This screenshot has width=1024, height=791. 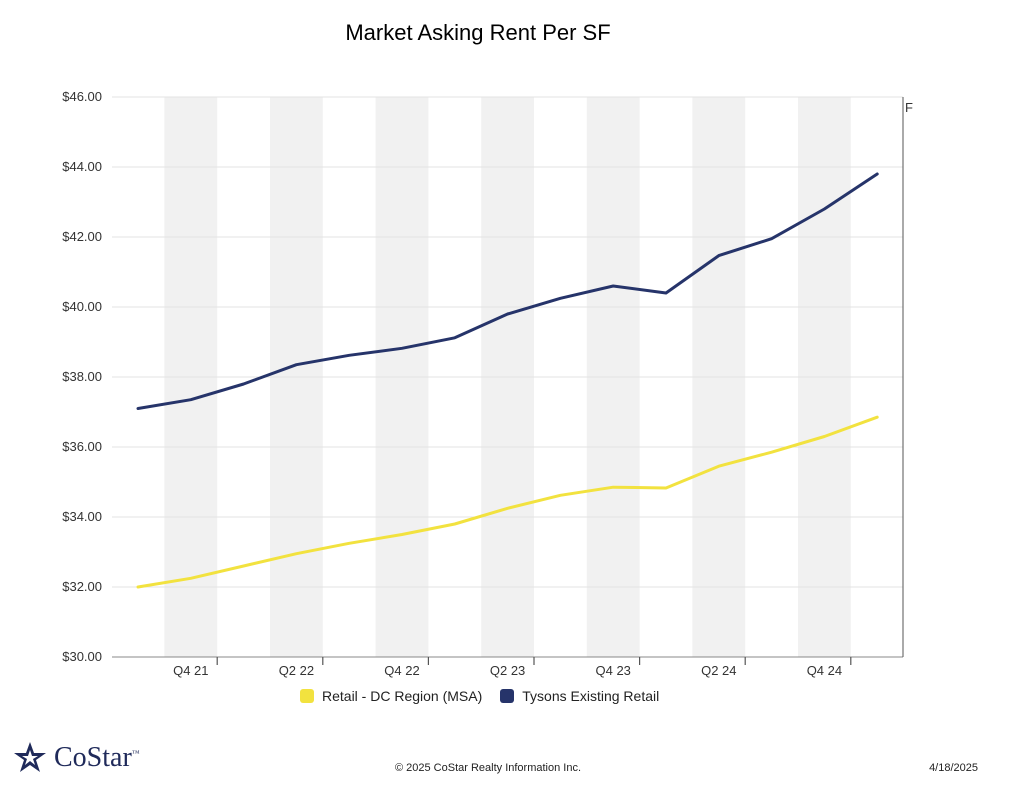 What do you see at coordinates (612, 670) in the screenshot?
I see `x-tick-label: Q4 23` at bounding box center [612, 670].